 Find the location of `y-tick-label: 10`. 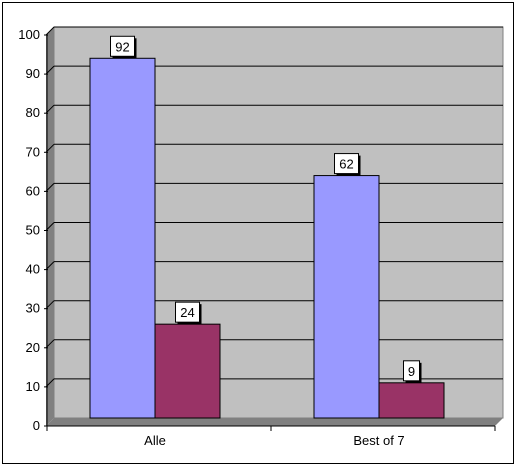

y-tick-label: 10 is located at coordinates (33, 386).